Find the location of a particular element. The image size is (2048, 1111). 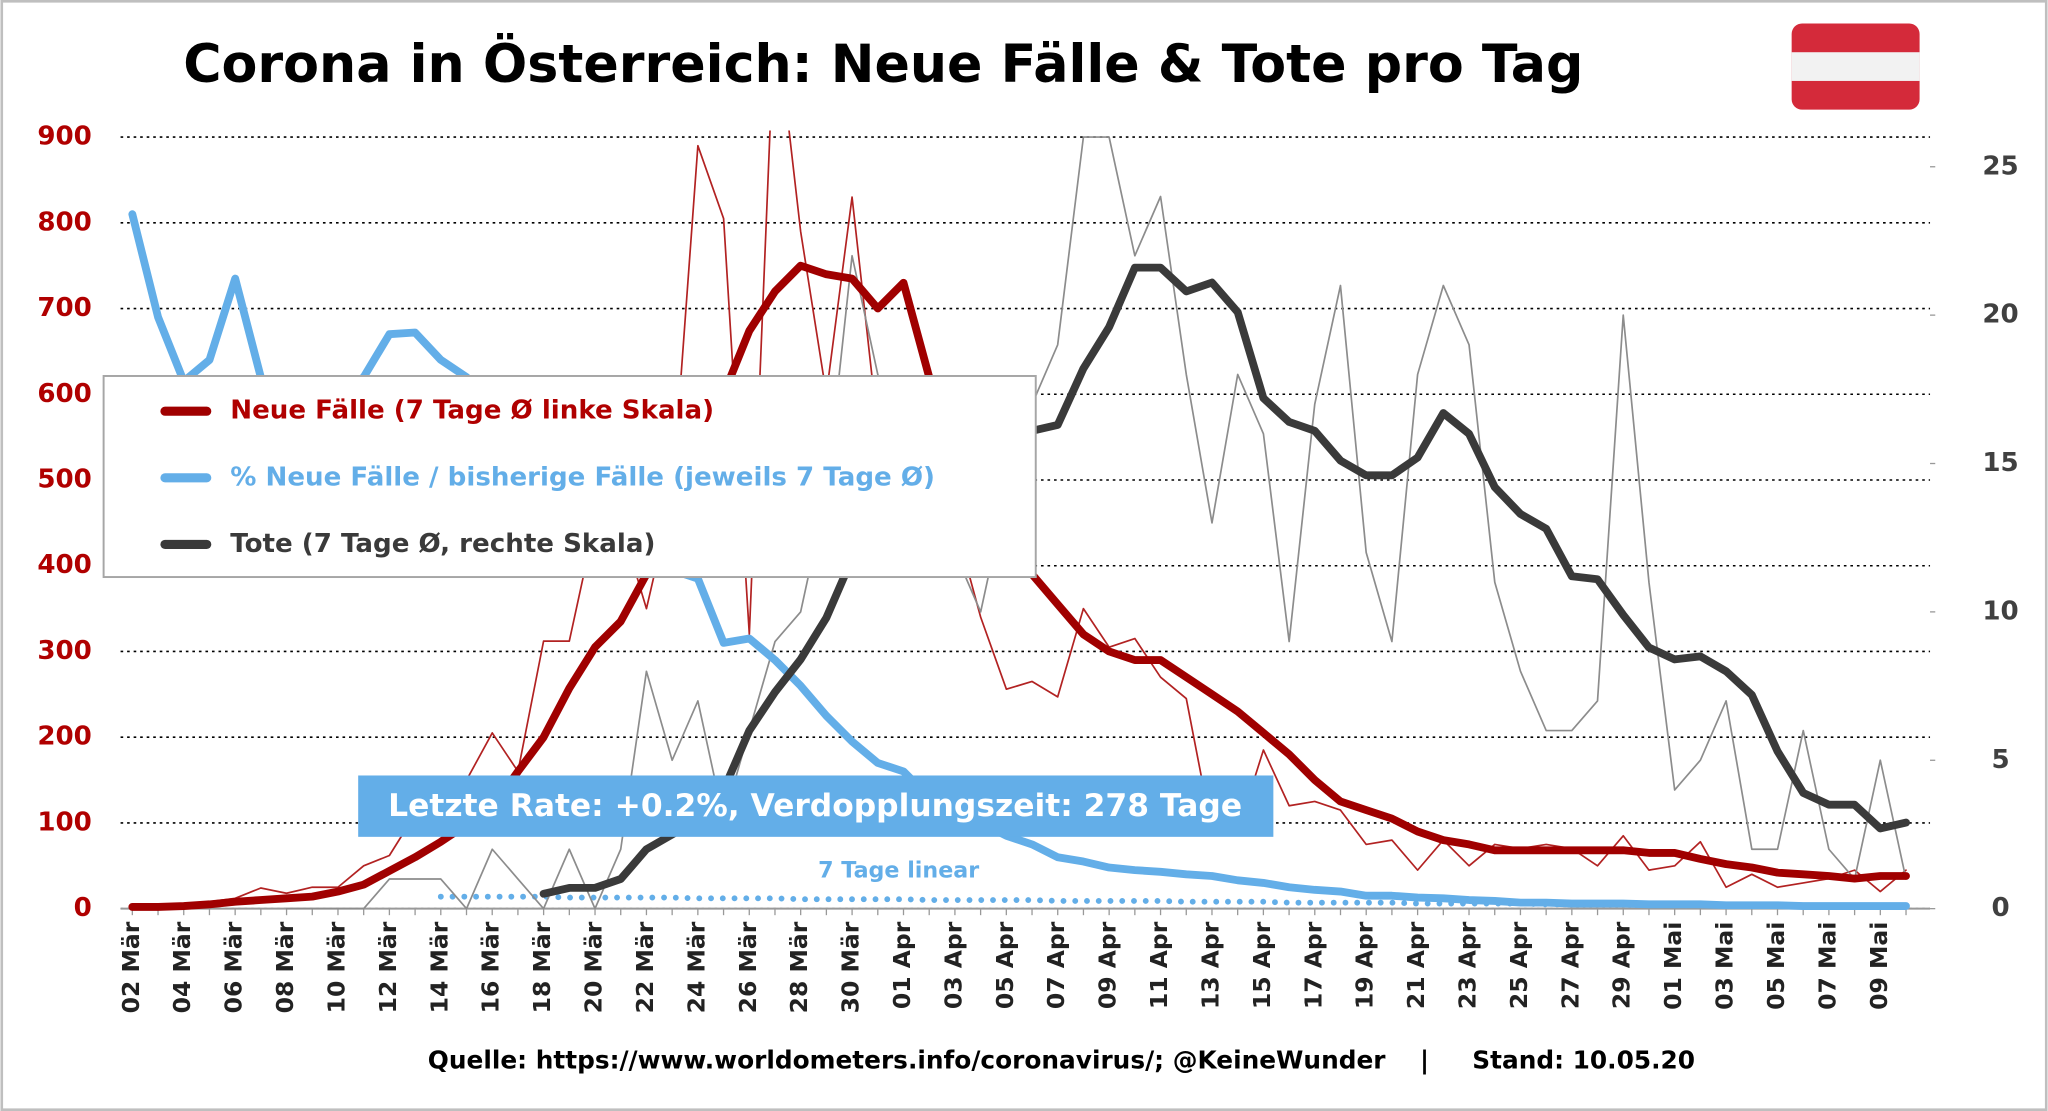

x-tick-label: 09 Mai is located at coordinates (1879, 966).